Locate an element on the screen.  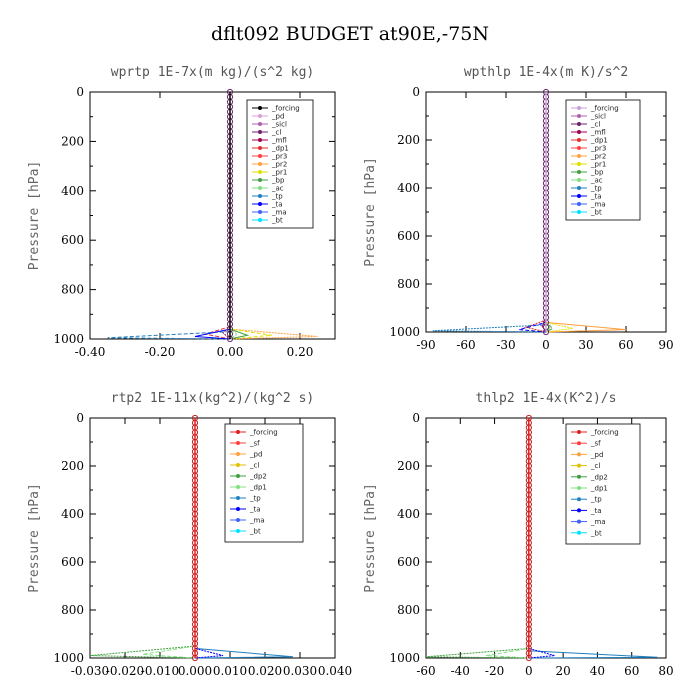
x-tick-label: -0.40 is located at coordinates (90, 352).